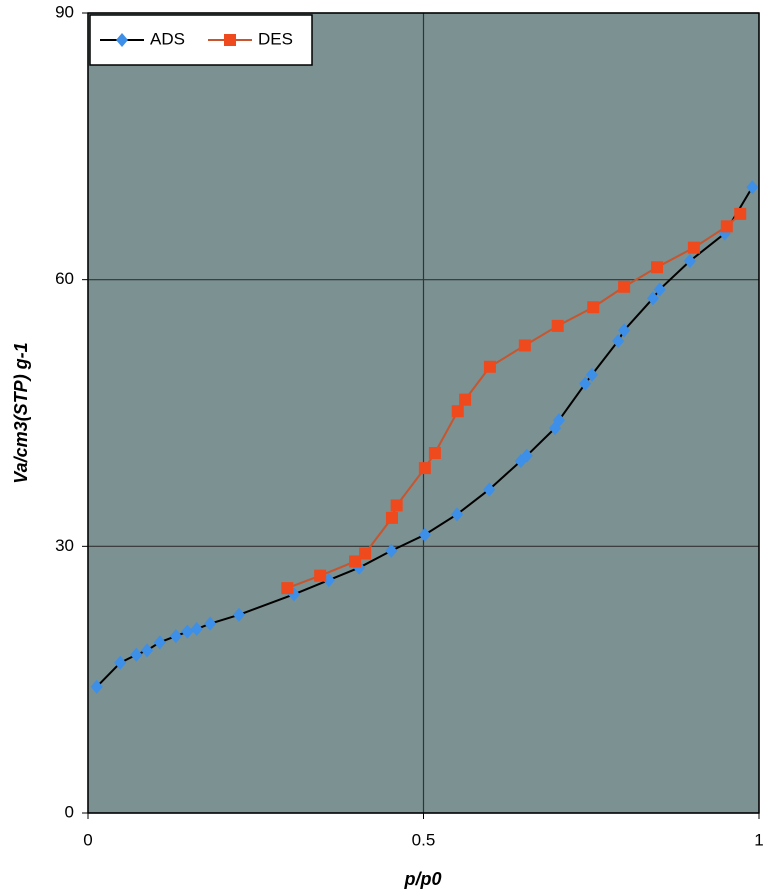 The image size is (769, 894). Describe the element at coordinates (167, 38) in the screenshot. I see `legend-label: ADS` at that location.